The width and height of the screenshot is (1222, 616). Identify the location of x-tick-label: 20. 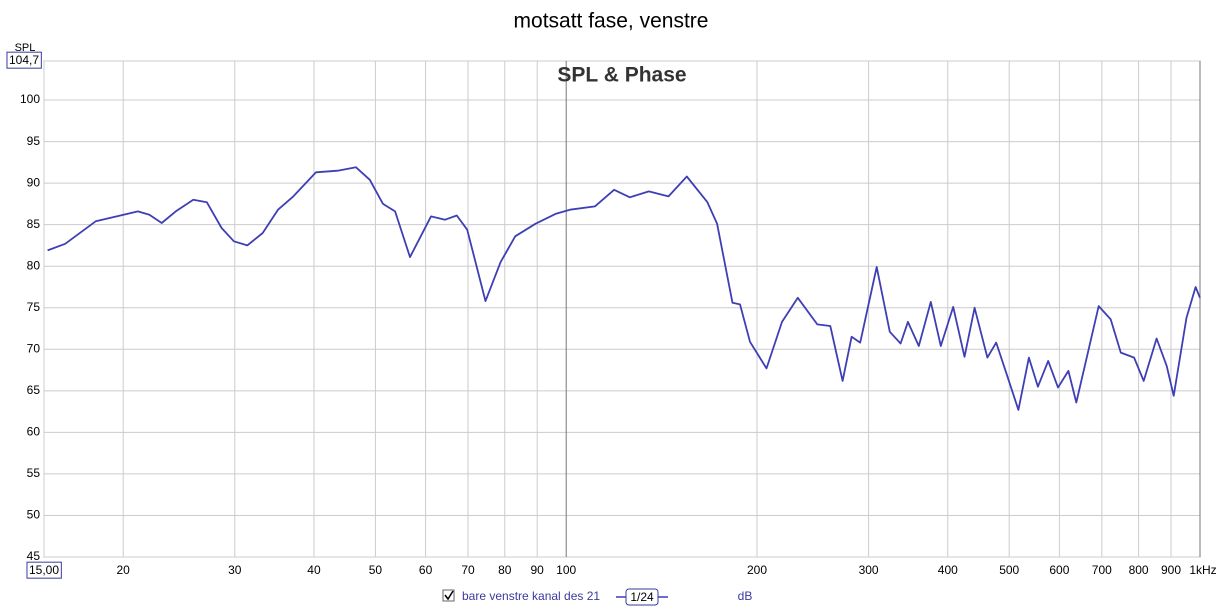
(124, 570).